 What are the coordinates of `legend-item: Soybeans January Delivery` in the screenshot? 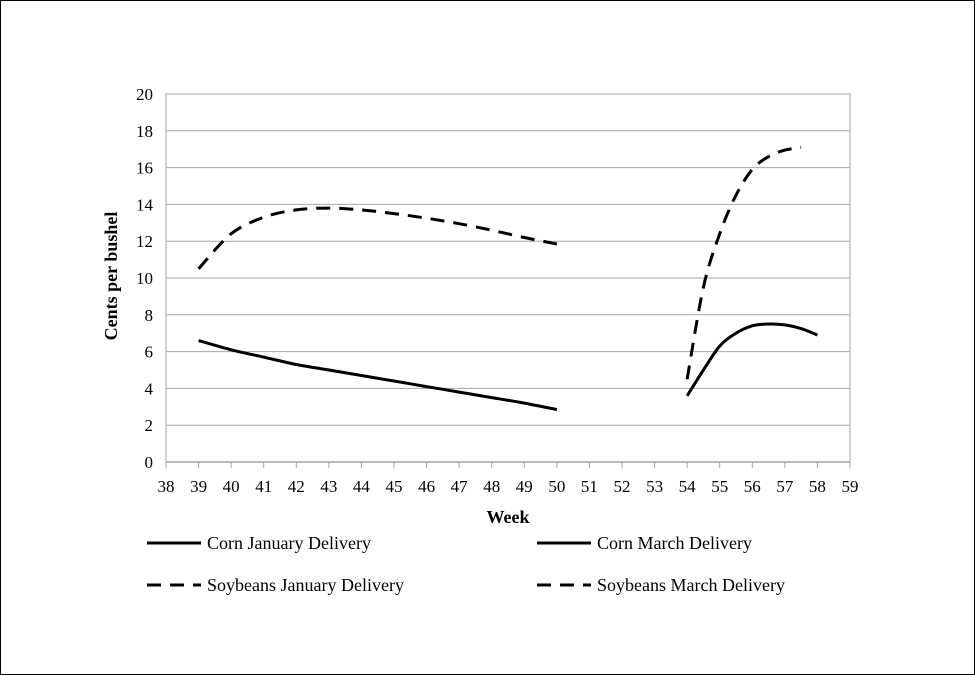 It's located at (275, 585).